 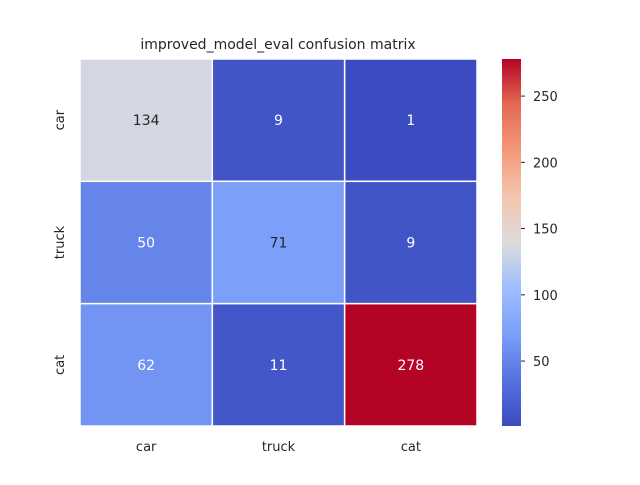 I want to click on chart-title: improved_model_eval confusion matrix, so click(x=277, y=45).